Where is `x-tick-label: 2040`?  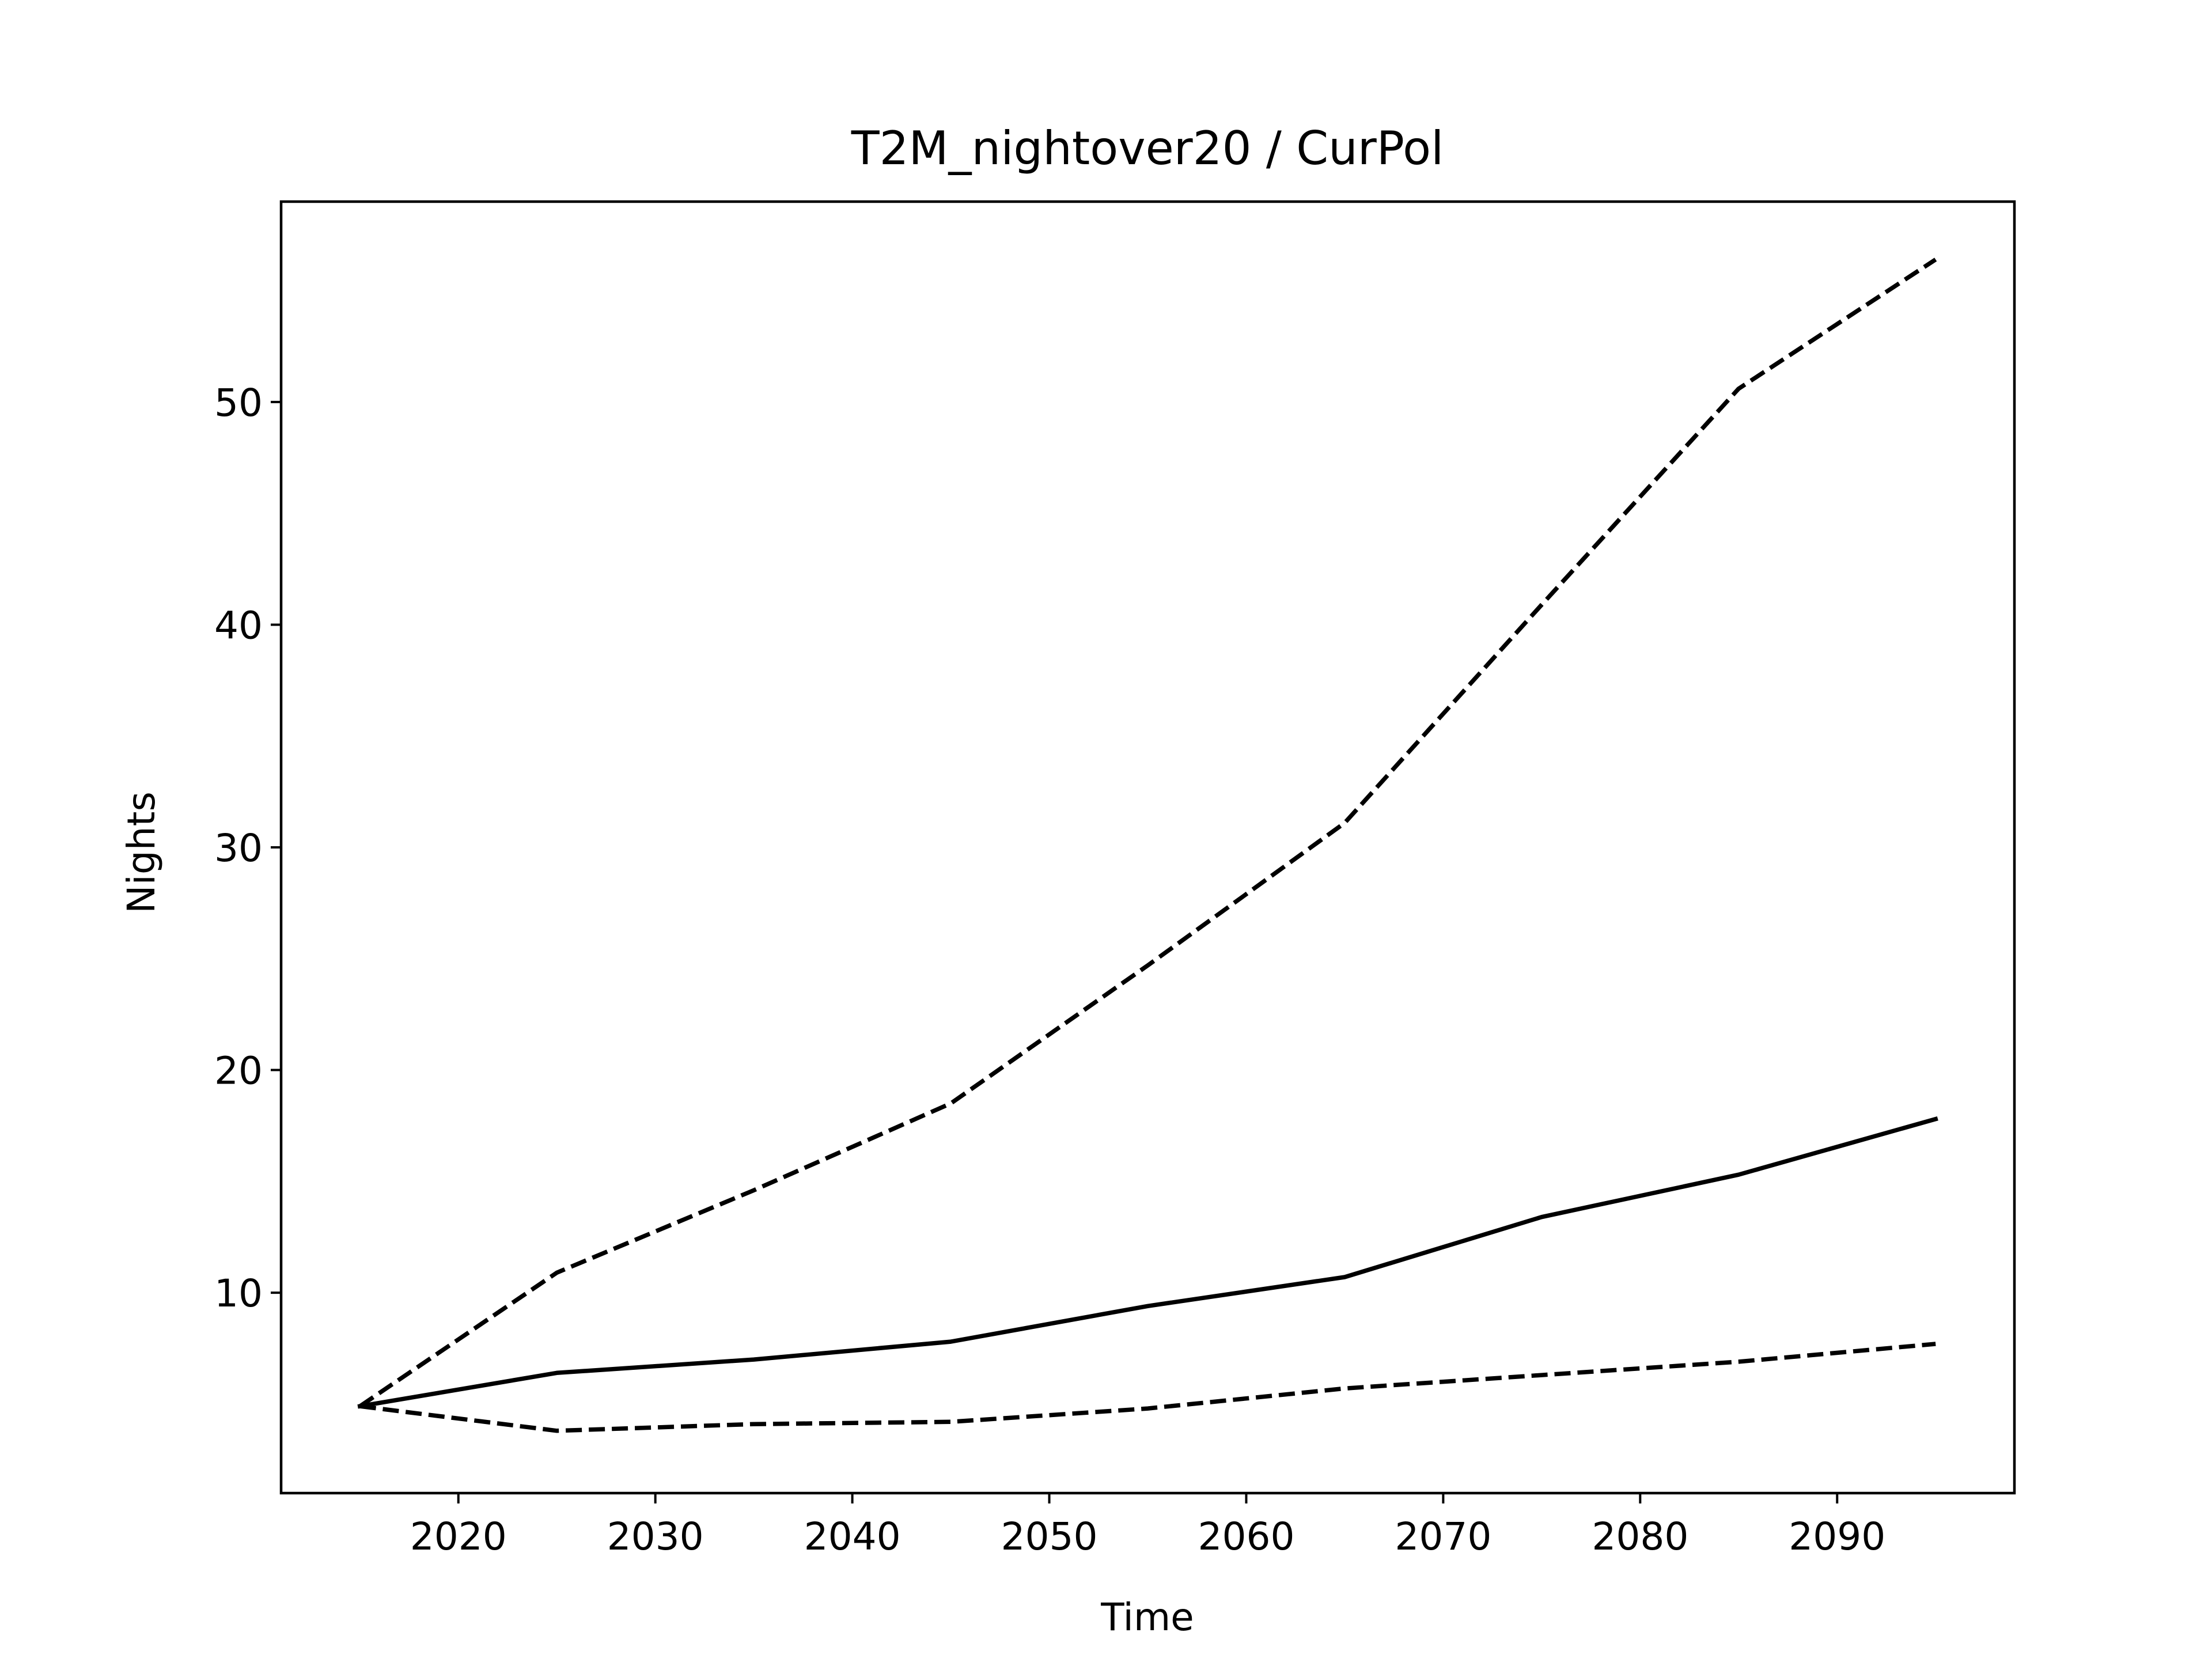 x-tick-label: 2040 is located at coordinates (852, 1536).